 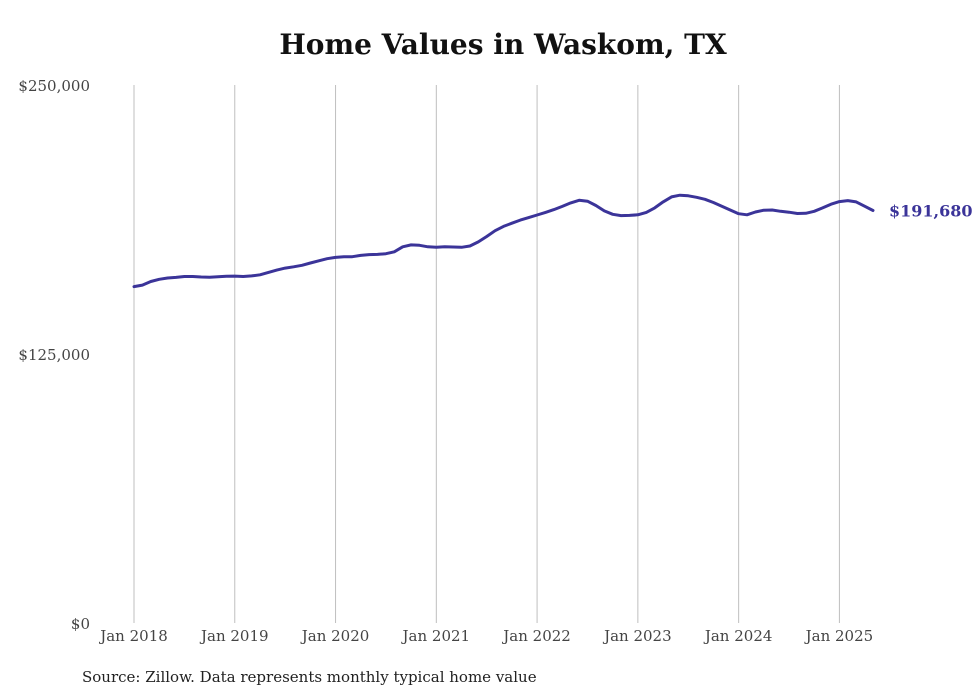 What do you see at coordinates (536, 636) in the screenshot?
I see `x-tick-label: Jan 2022` at bounding box center [536, 636].